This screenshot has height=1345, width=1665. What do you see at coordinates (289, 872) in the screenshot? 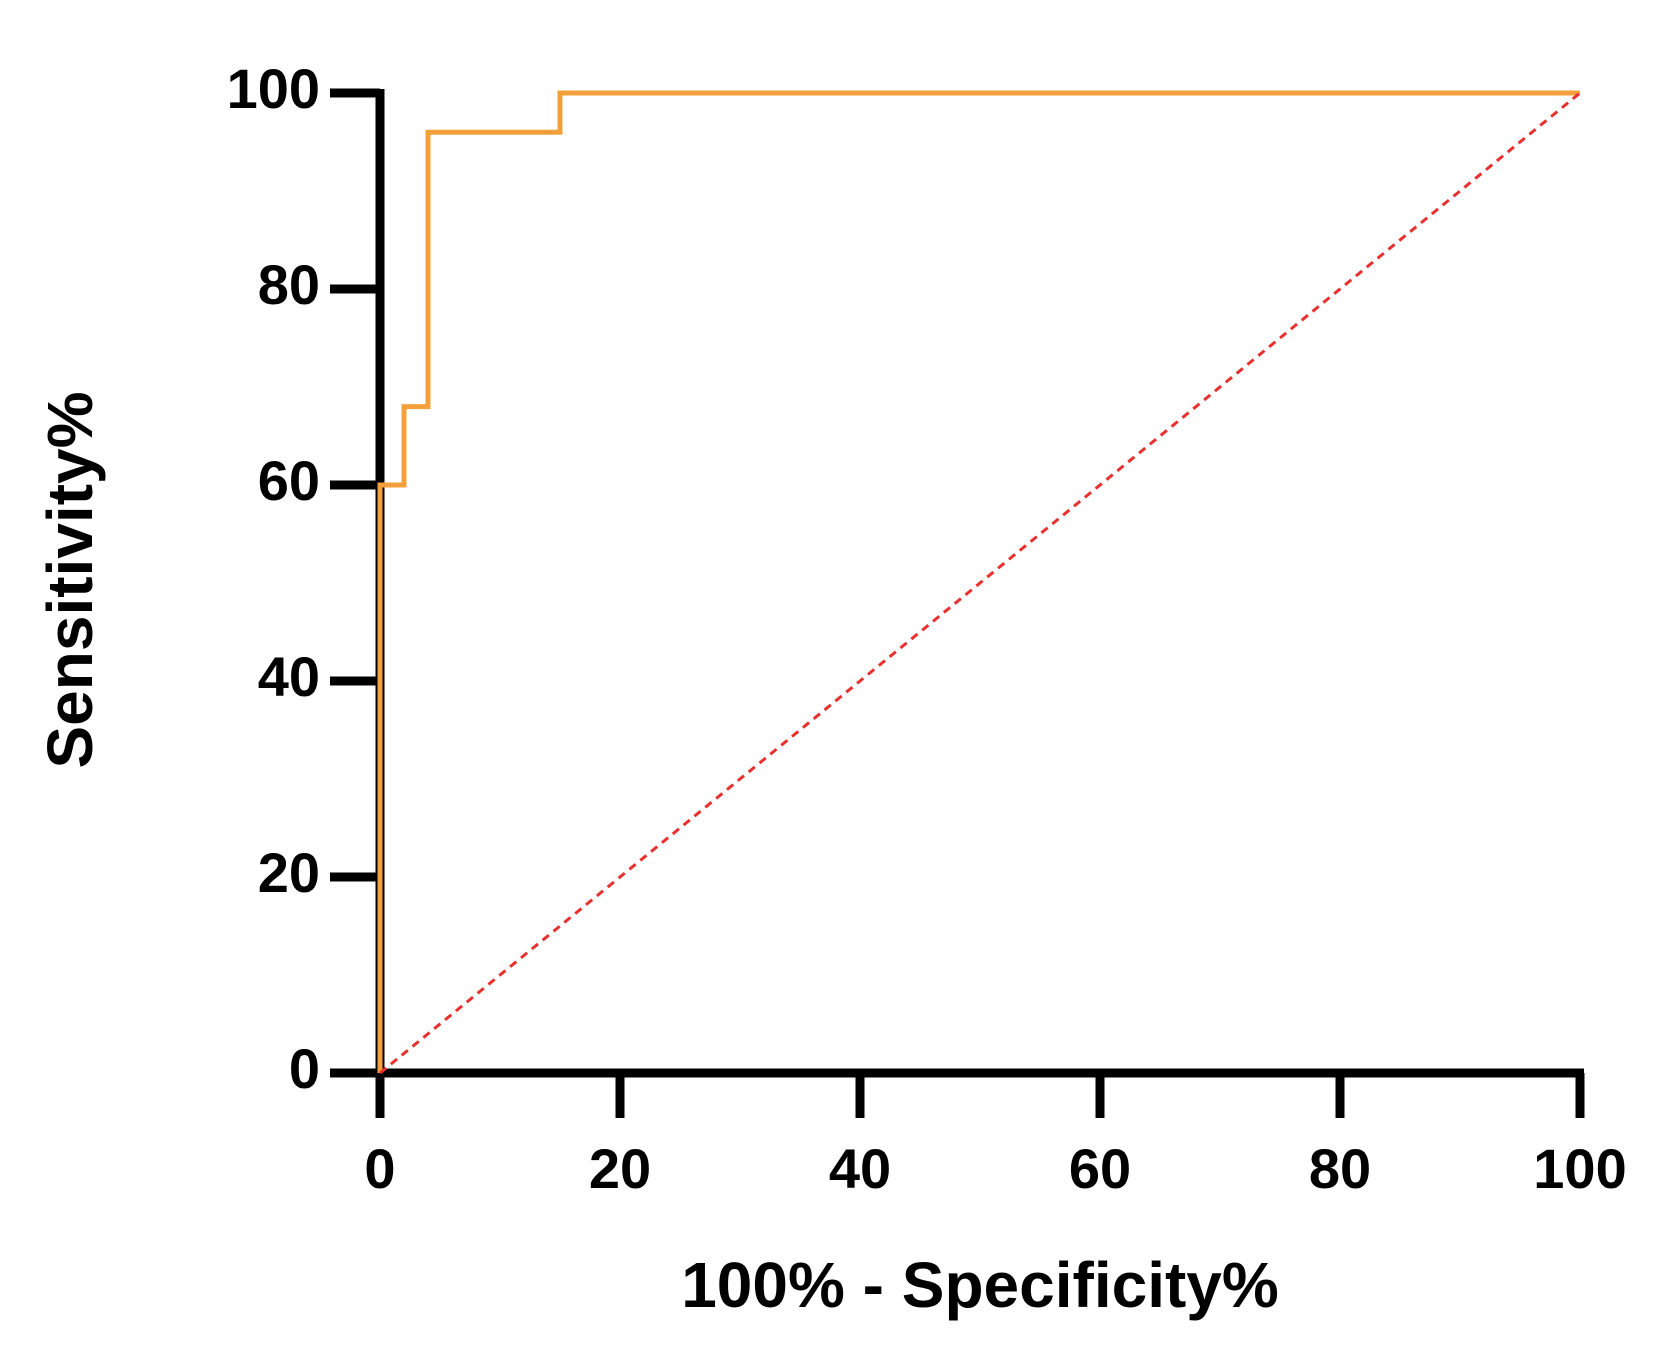
I see `y-tick-label: 20` at bounding box center [289, 872].